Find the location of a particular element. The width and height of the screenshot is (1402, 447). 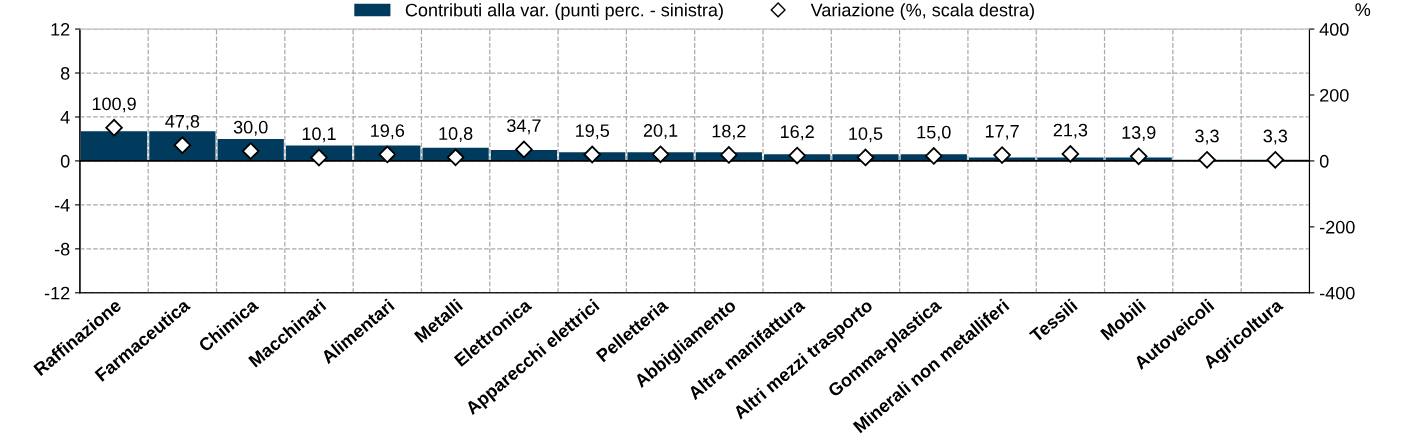

y-tick-label: -4 is located at coordinates (62, 205).